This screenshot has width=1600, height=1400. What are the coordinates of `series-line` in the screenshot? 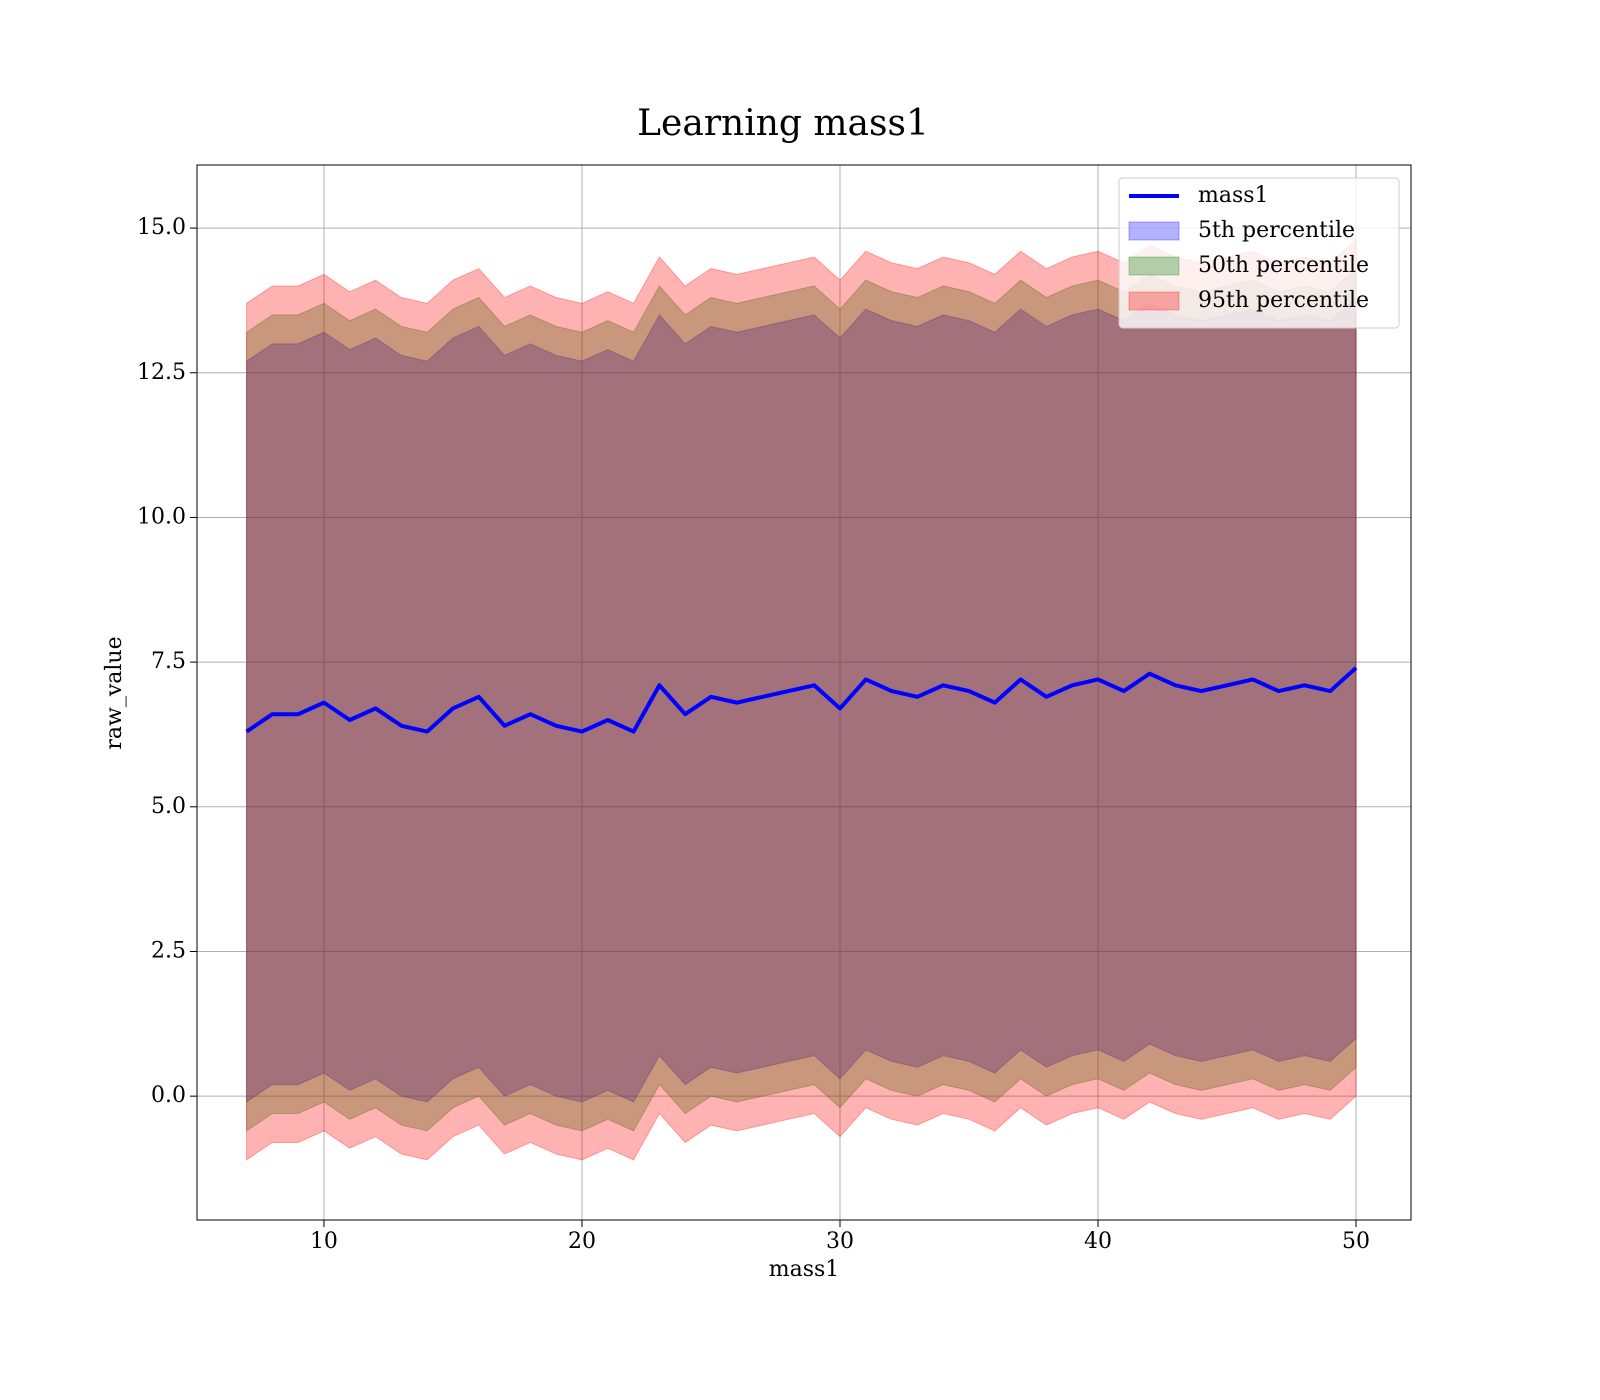 It's located at (801, 700).